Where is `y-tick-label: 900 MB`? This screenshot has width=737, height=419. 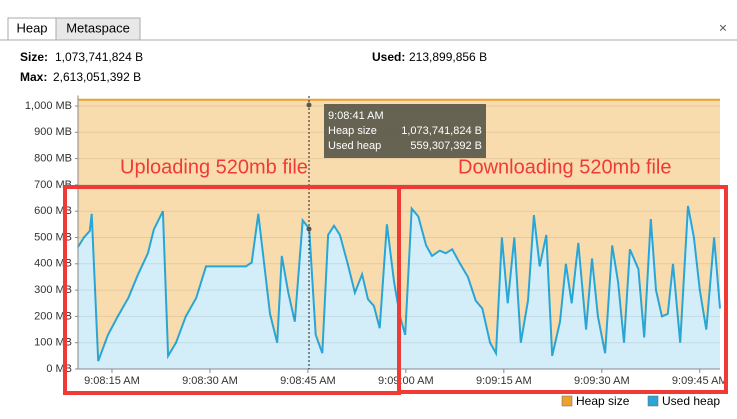
y-tick-label: 900 MB is located at coordinates (53, 132).